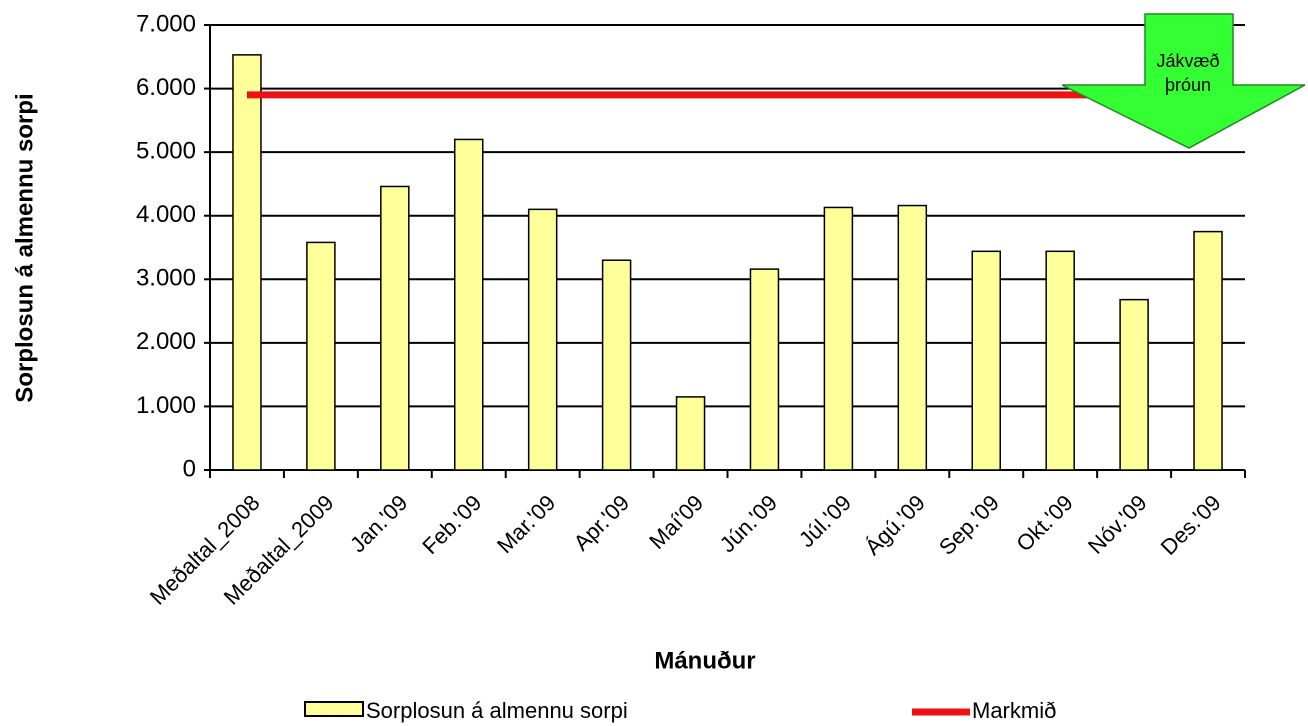 The height and width of the screenshot is (726, 1308). I want to click on x-tick-label: Sep.'09, so click(969, 525).